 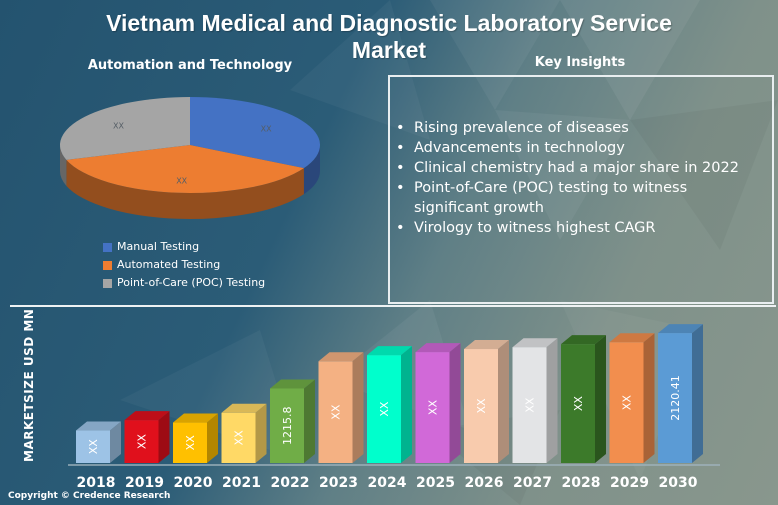 What do you see at coordinates (29, 385) in the screenshot?
I see `y-axis-label: MARKETSIZE USD MN` at bounding box center [29, 385].